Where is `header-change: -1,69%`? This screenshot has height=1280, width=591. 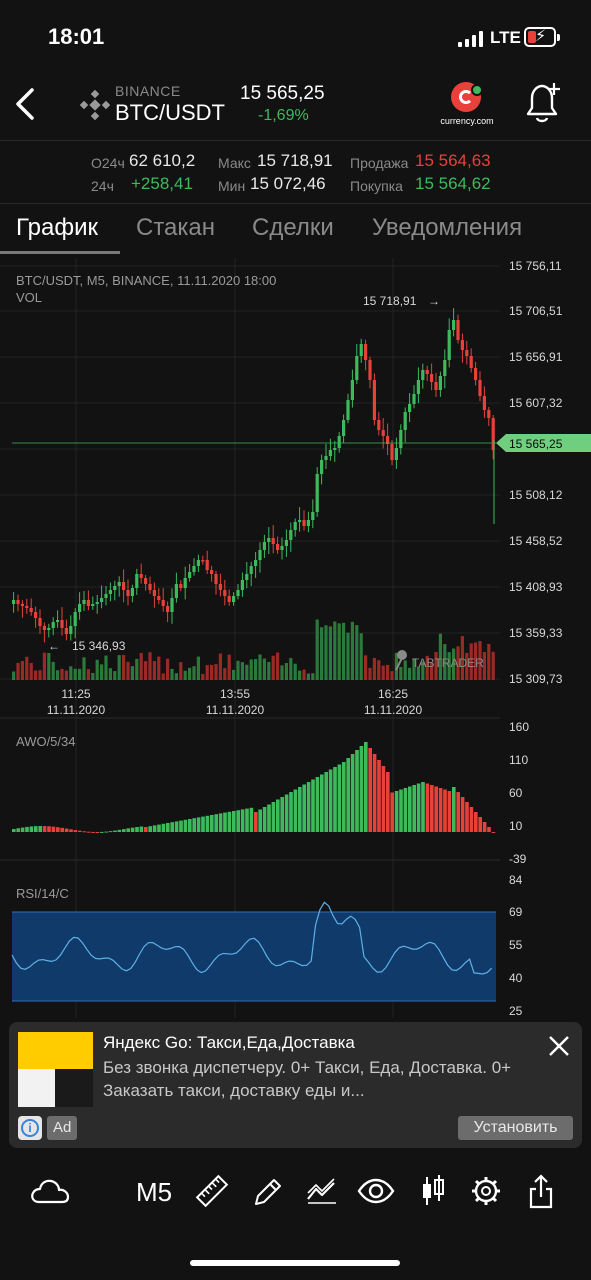 header-change: -1,69% is located at coordinates (283, 115).